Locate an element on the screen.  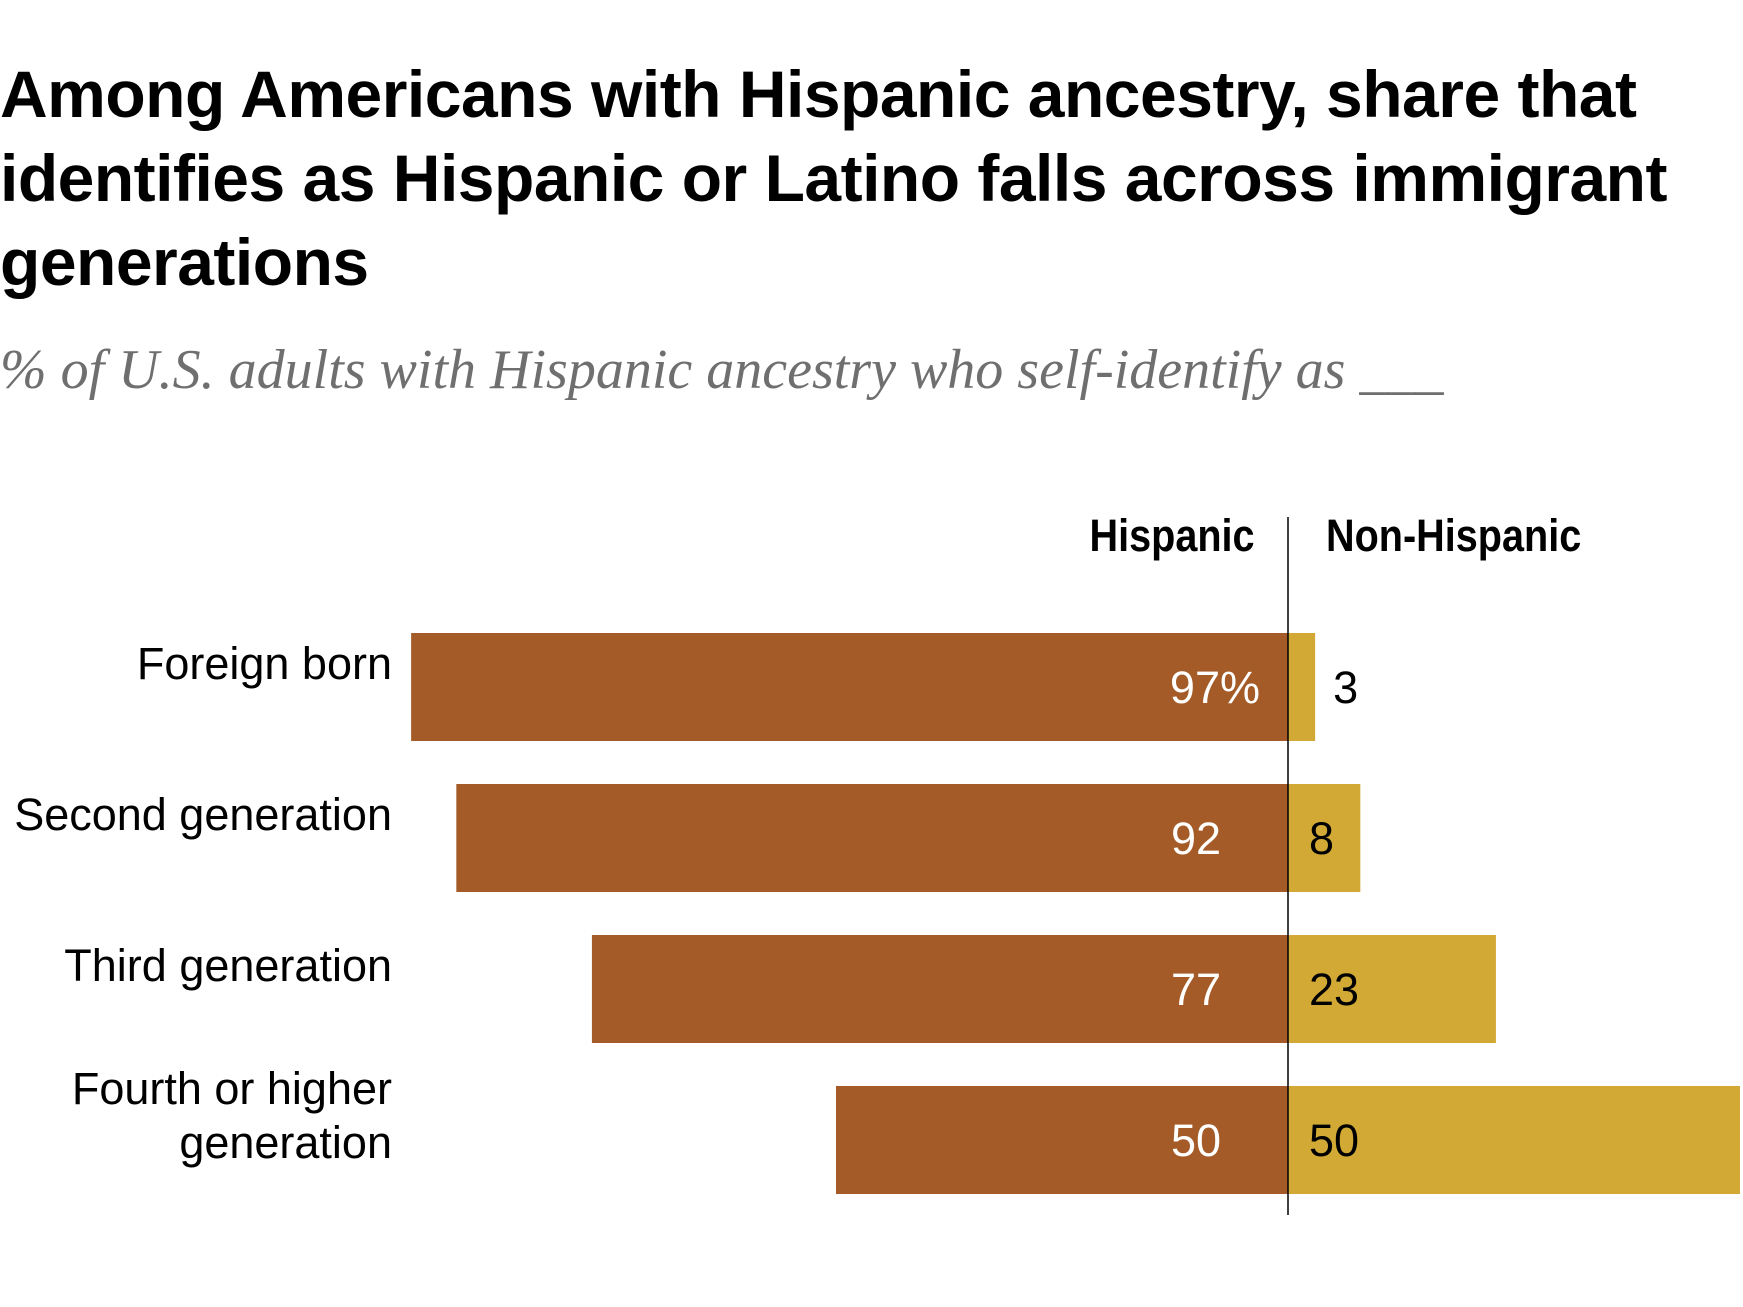
category-label: Second generation is located at coordinates (203, 814).